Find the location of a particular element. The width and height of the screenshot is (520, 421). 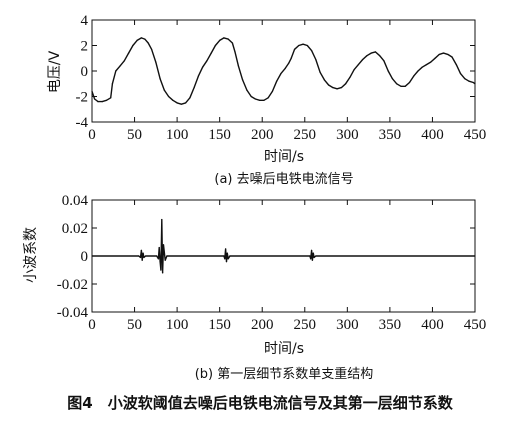

x-axis-label-a: 时间/s is located at coordinates (284, 157).